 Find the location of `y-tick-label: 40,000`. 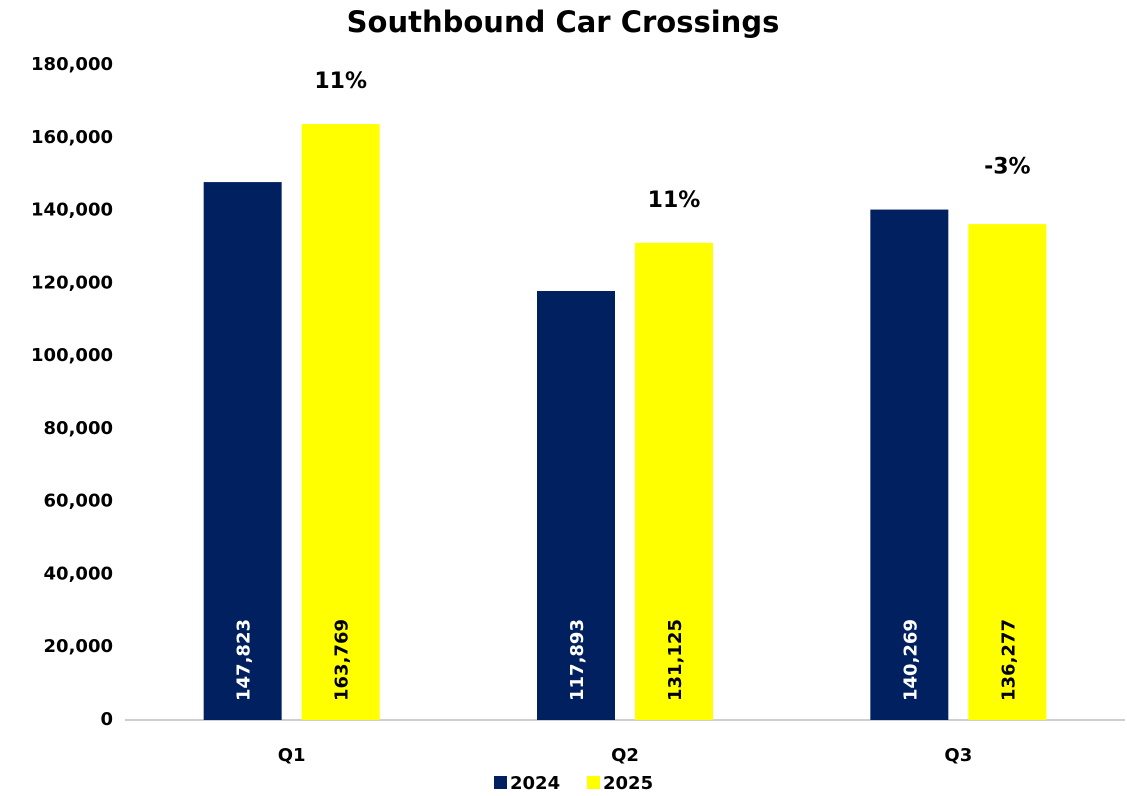

y-tick-label: 40,000 is located at coordinates (78, 573).